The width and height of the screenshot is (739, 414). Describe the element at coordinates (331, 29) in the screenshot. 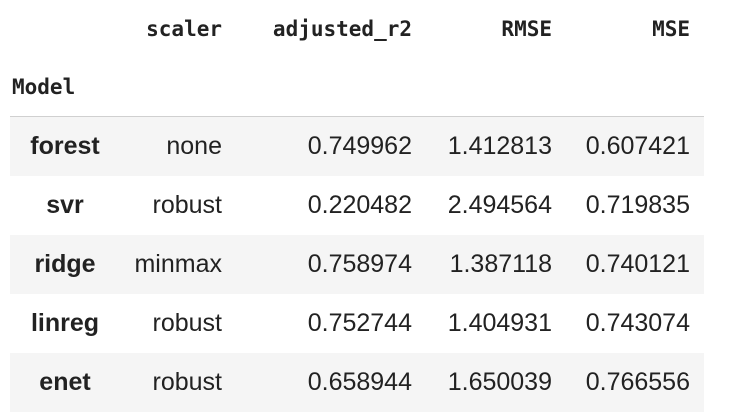

I see `column-header-adjusted-r2: adjusted_r2` at that location.